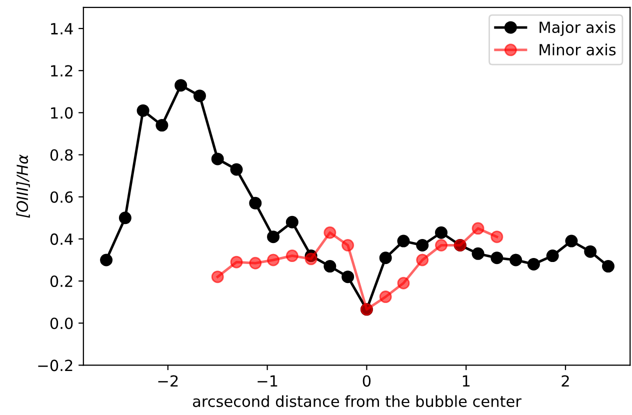 This screenshot has height=415, width=632. I want to click on y-tick-label: 0.4, so click(61, 239).